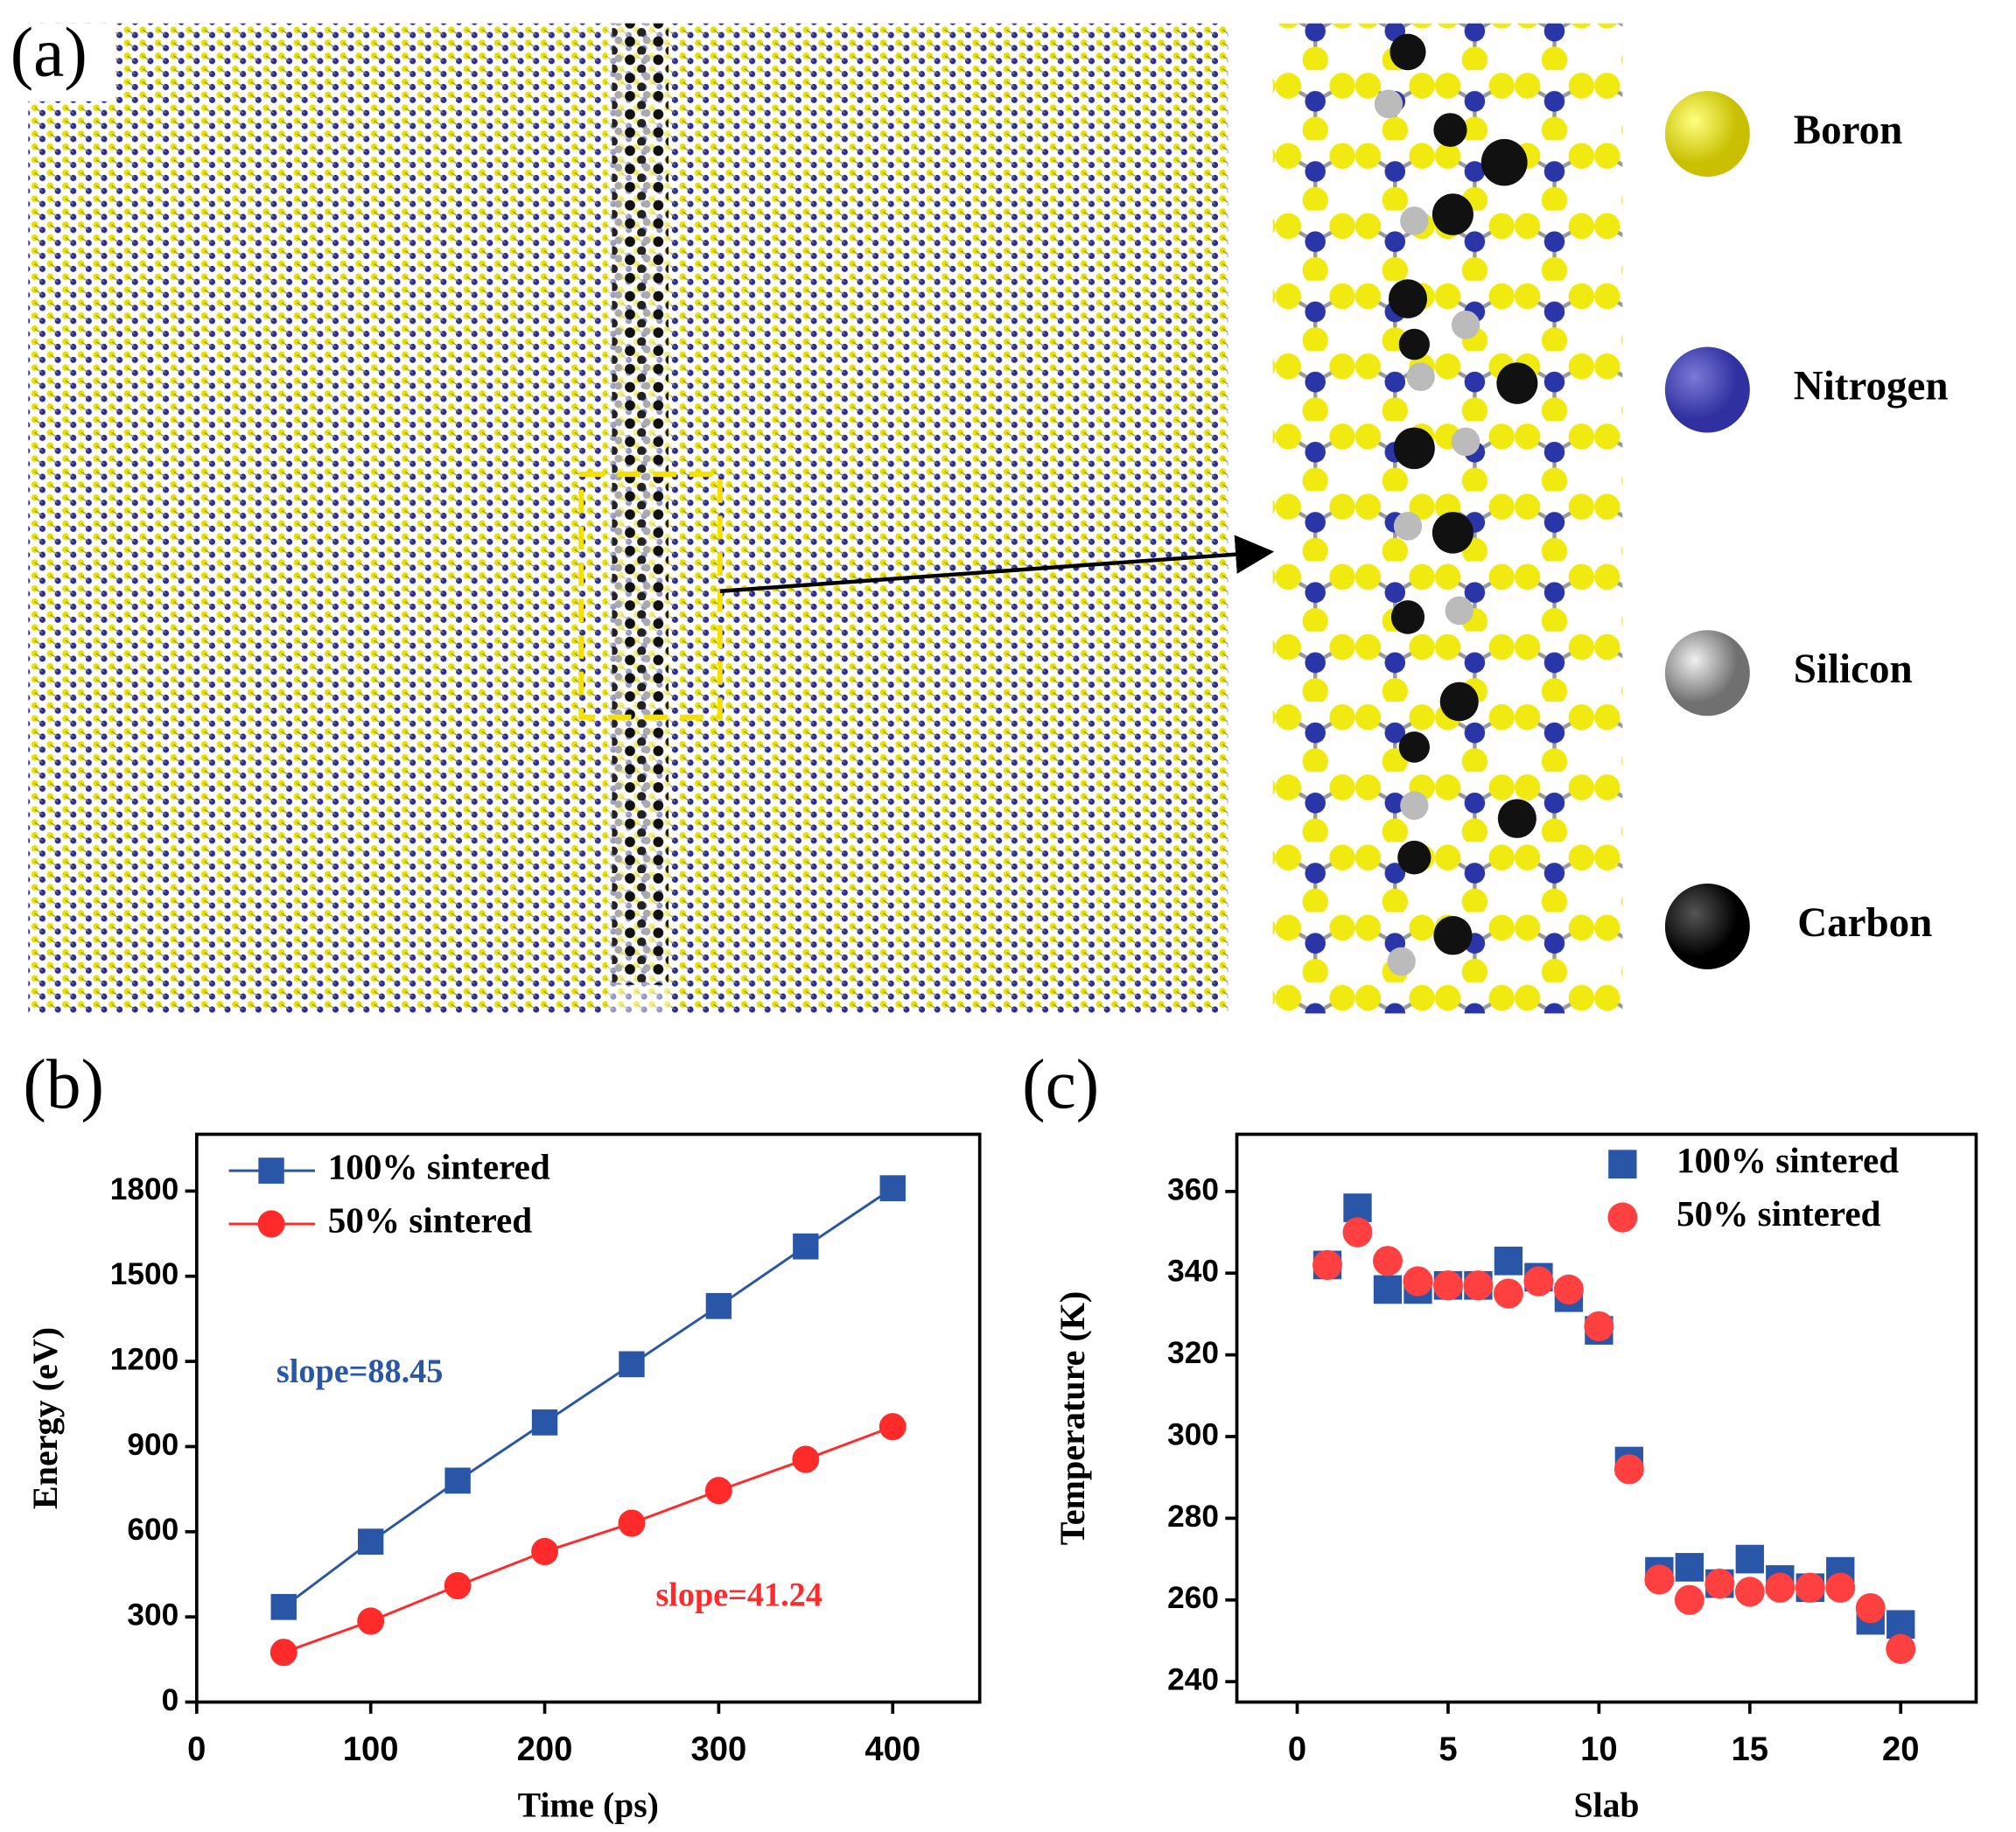  Describe the element at coordinates (1607, 1805) in the screenshot. I see `x-axis-label: Slab` at that location.